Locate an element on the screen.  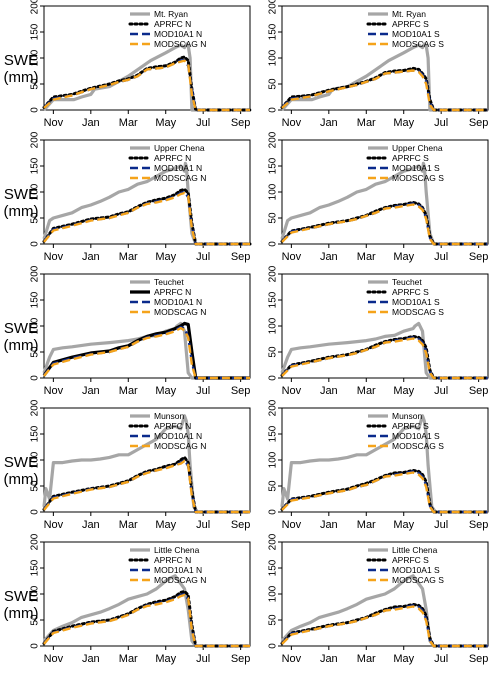
panel-7-ytick-label: 200 is located at coordinates (35, 407).